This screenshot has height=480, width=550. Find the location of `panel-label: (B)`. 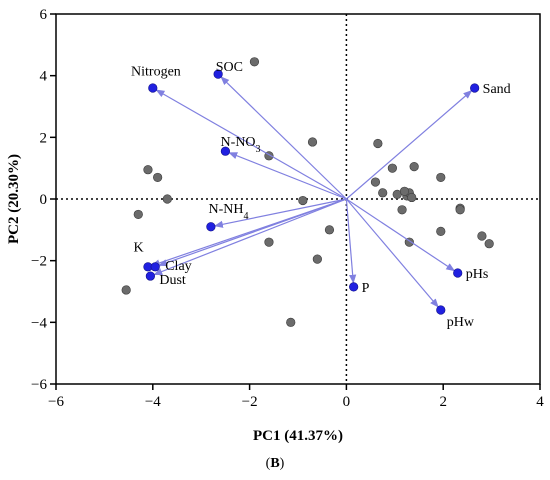

panel-label: (B) is located at coordinates (275, 463).